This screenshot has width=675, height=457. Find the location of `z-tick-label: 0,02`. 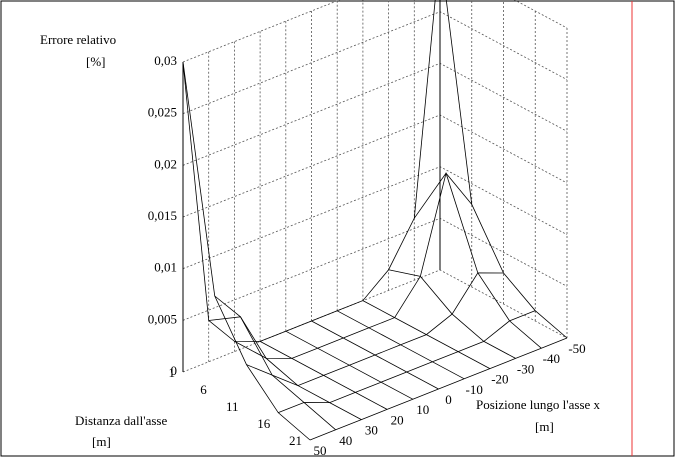

z-tick-label: 0,02 is located at coordinates (165, 163).